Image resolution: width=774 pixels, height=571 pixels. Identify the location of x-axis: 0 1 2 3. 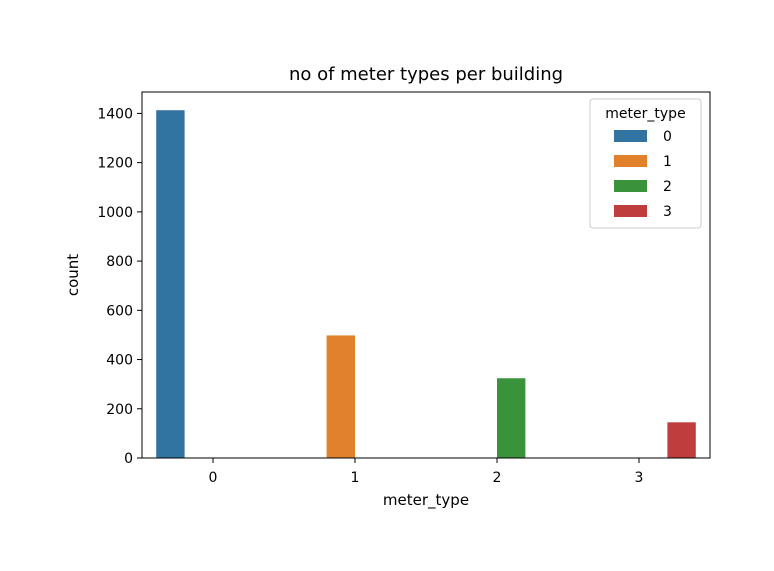
(426, 472).